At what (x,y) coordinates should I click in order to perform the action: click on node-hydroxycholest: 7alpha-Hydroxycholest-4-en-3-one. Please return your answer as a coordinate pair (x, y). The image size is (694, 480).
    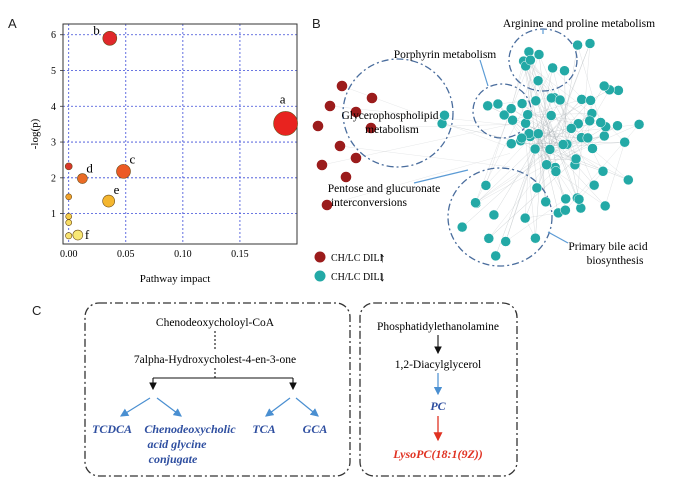
    Looking at the image, I should click on (215, 360).